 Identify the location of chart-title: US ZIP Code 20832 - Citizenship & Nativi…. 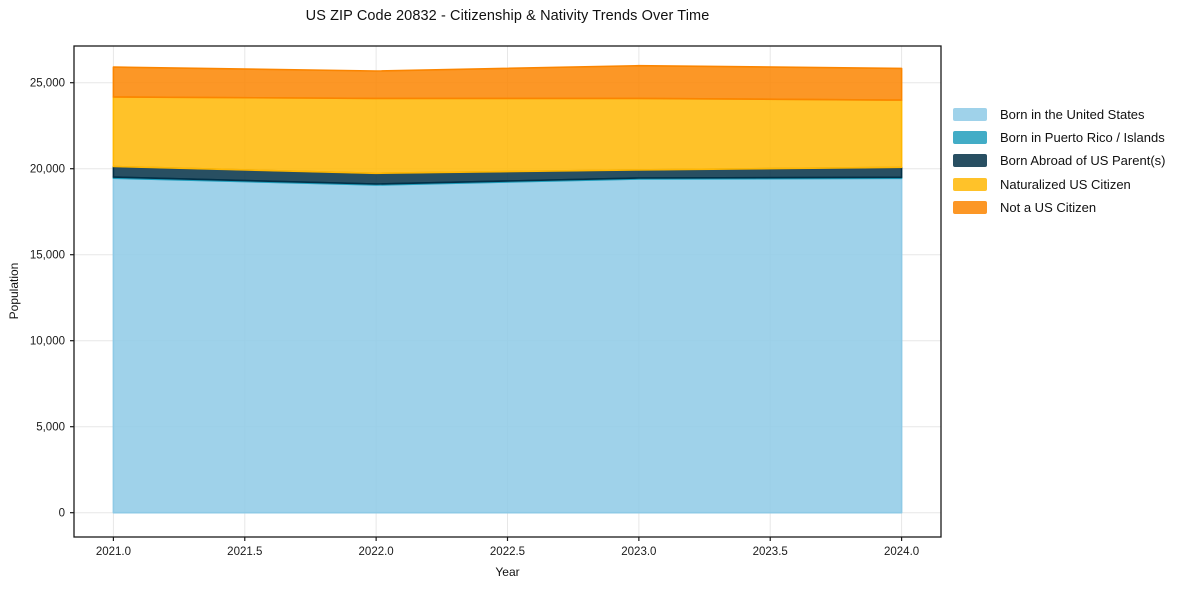
(507, 16).